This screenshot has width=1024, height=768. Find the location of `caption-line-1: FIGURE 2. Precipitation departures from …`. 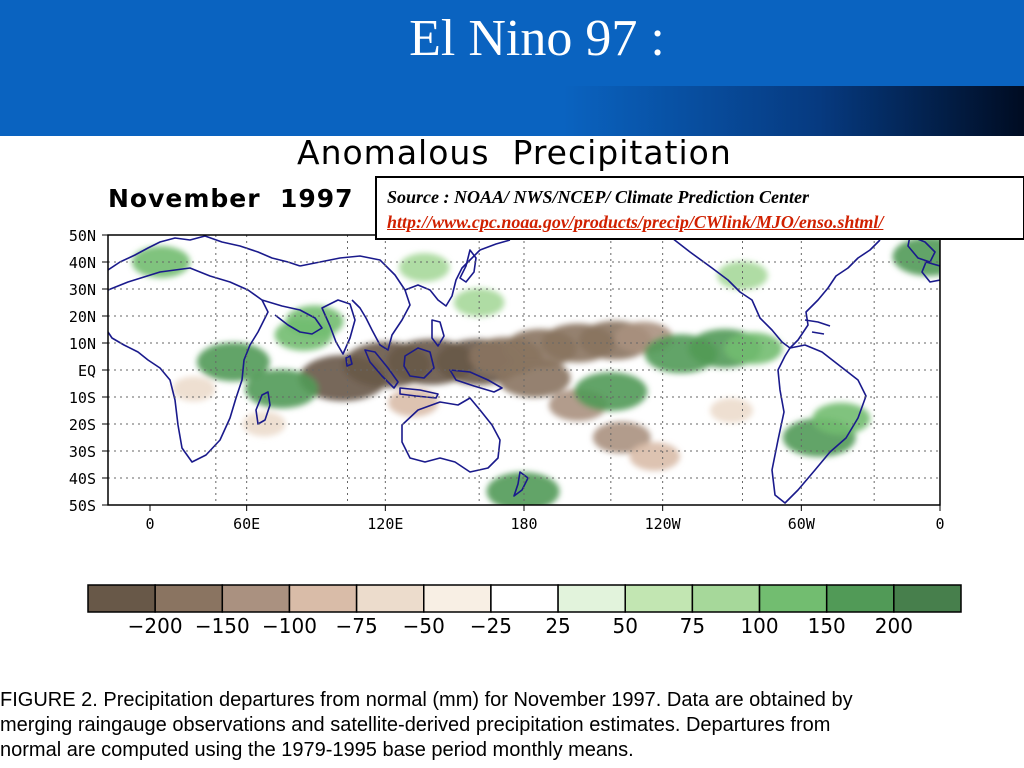

caption-line-1: FIGURE 2. Precipitation departures from … is located at coordinates (426, 700).